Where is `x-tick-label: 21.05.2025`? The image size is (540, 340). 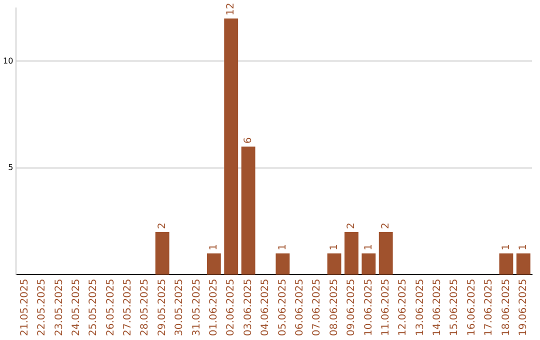
x-tick-label: 21.05.2025 is located at coordinates (24, 307).